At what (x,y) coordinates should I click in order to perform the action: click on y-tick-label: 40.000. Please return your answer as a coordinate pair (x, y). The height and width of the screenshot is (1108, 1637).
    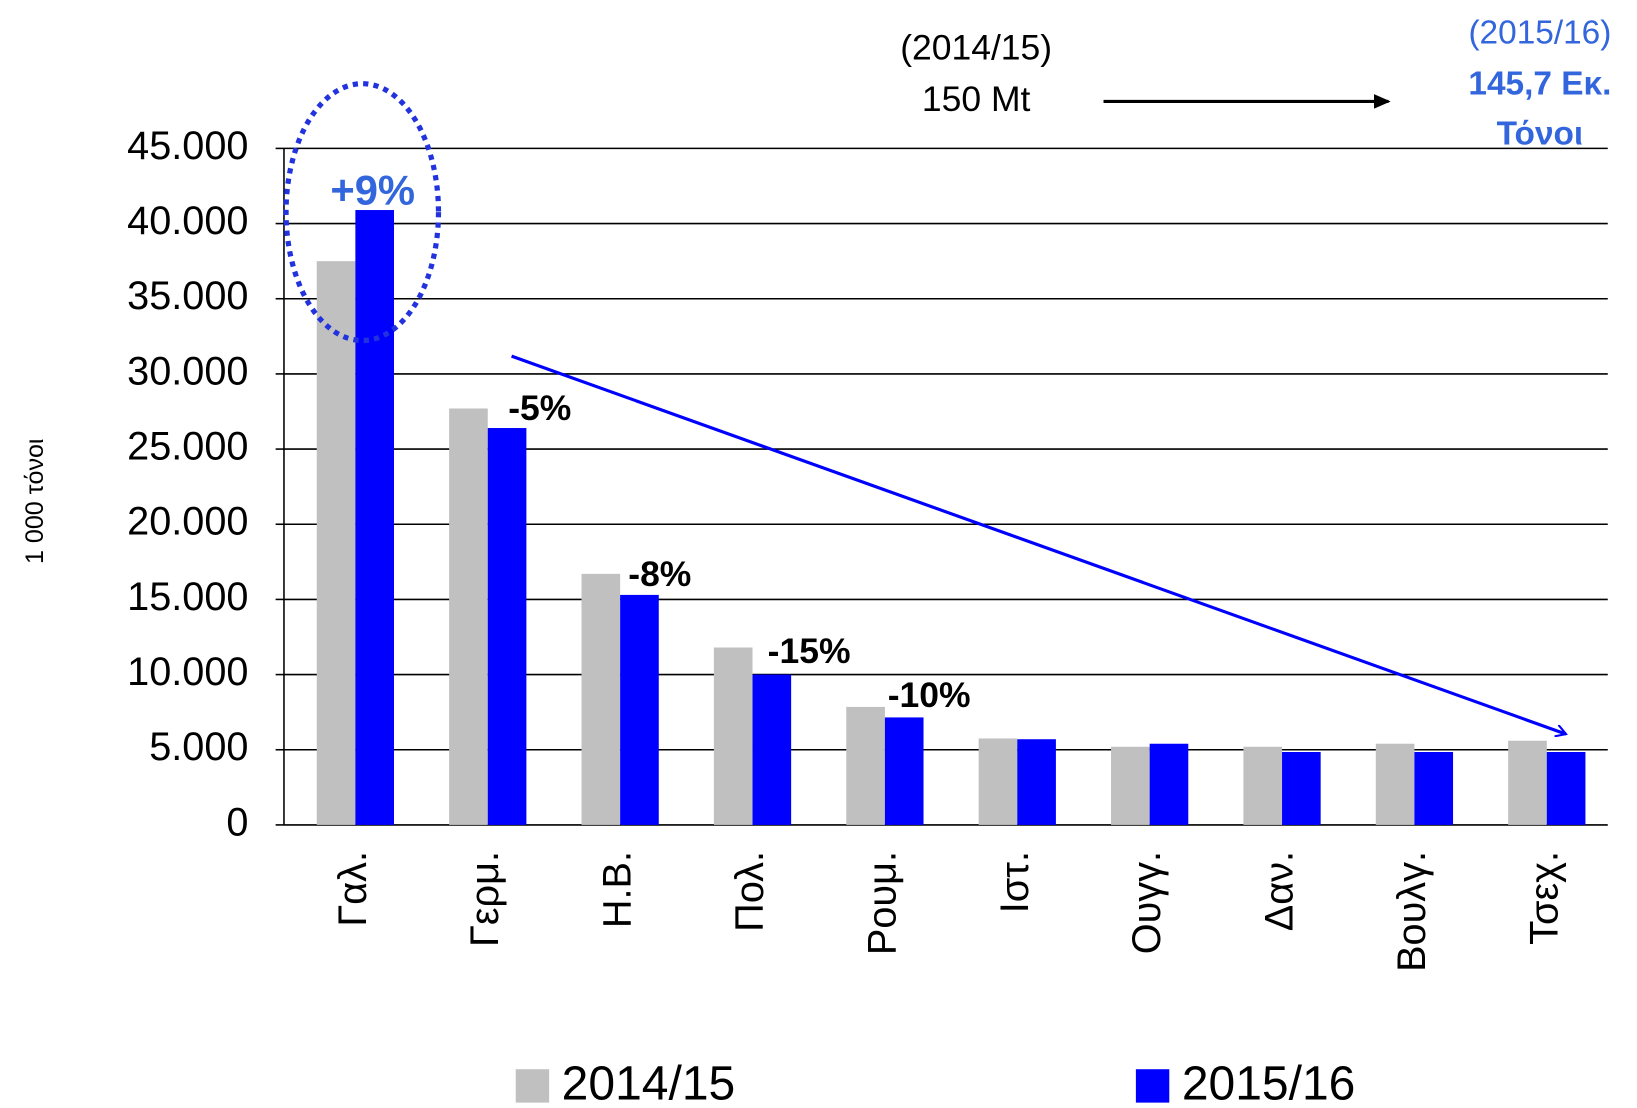
    Looking at the image, I should click on (187, 221).